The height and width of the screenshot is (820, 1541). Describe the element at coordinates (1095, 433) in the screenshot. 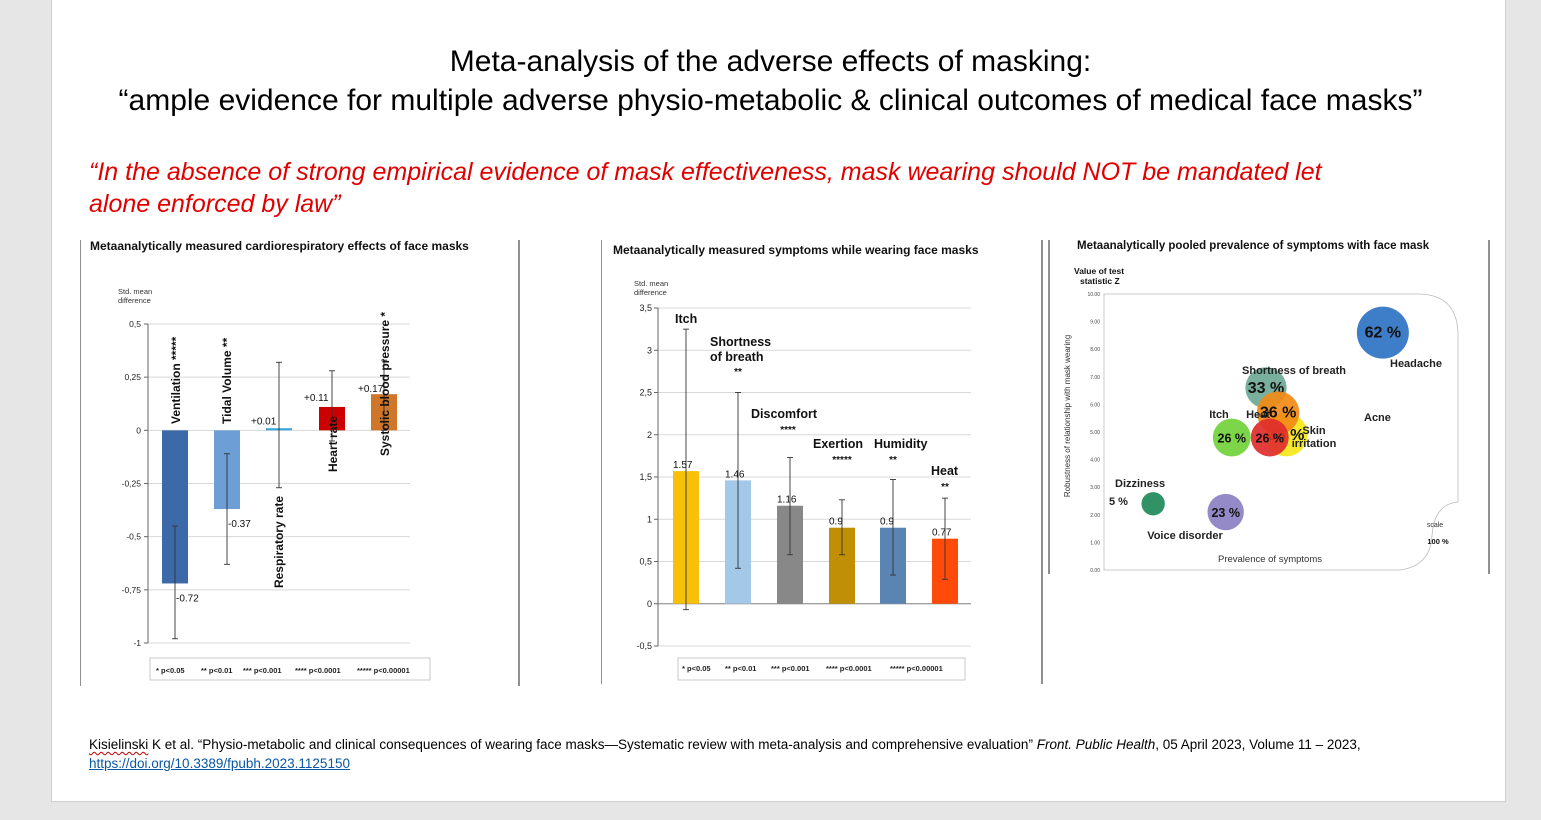

I see `y-tick-label: 5.00` at that location.